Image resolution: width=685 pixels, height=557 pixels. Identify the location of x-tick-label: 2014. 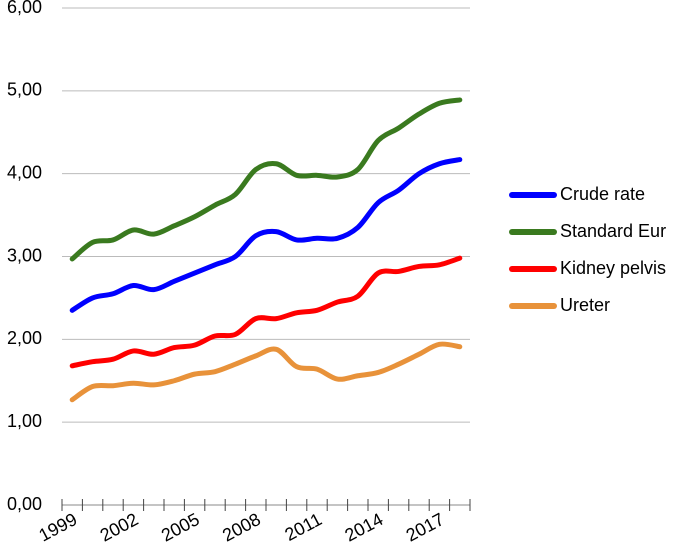
(364, 527).